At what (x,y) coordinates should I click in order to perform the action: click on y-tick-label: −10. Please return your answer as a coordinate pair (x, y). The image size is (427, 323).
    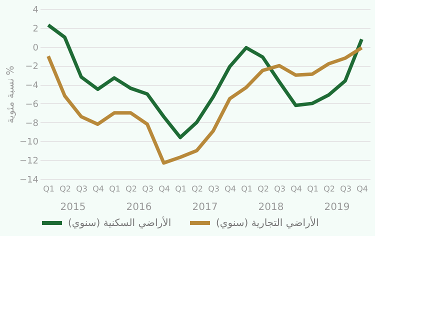
    Looking at the image, I should click on (29, 143).